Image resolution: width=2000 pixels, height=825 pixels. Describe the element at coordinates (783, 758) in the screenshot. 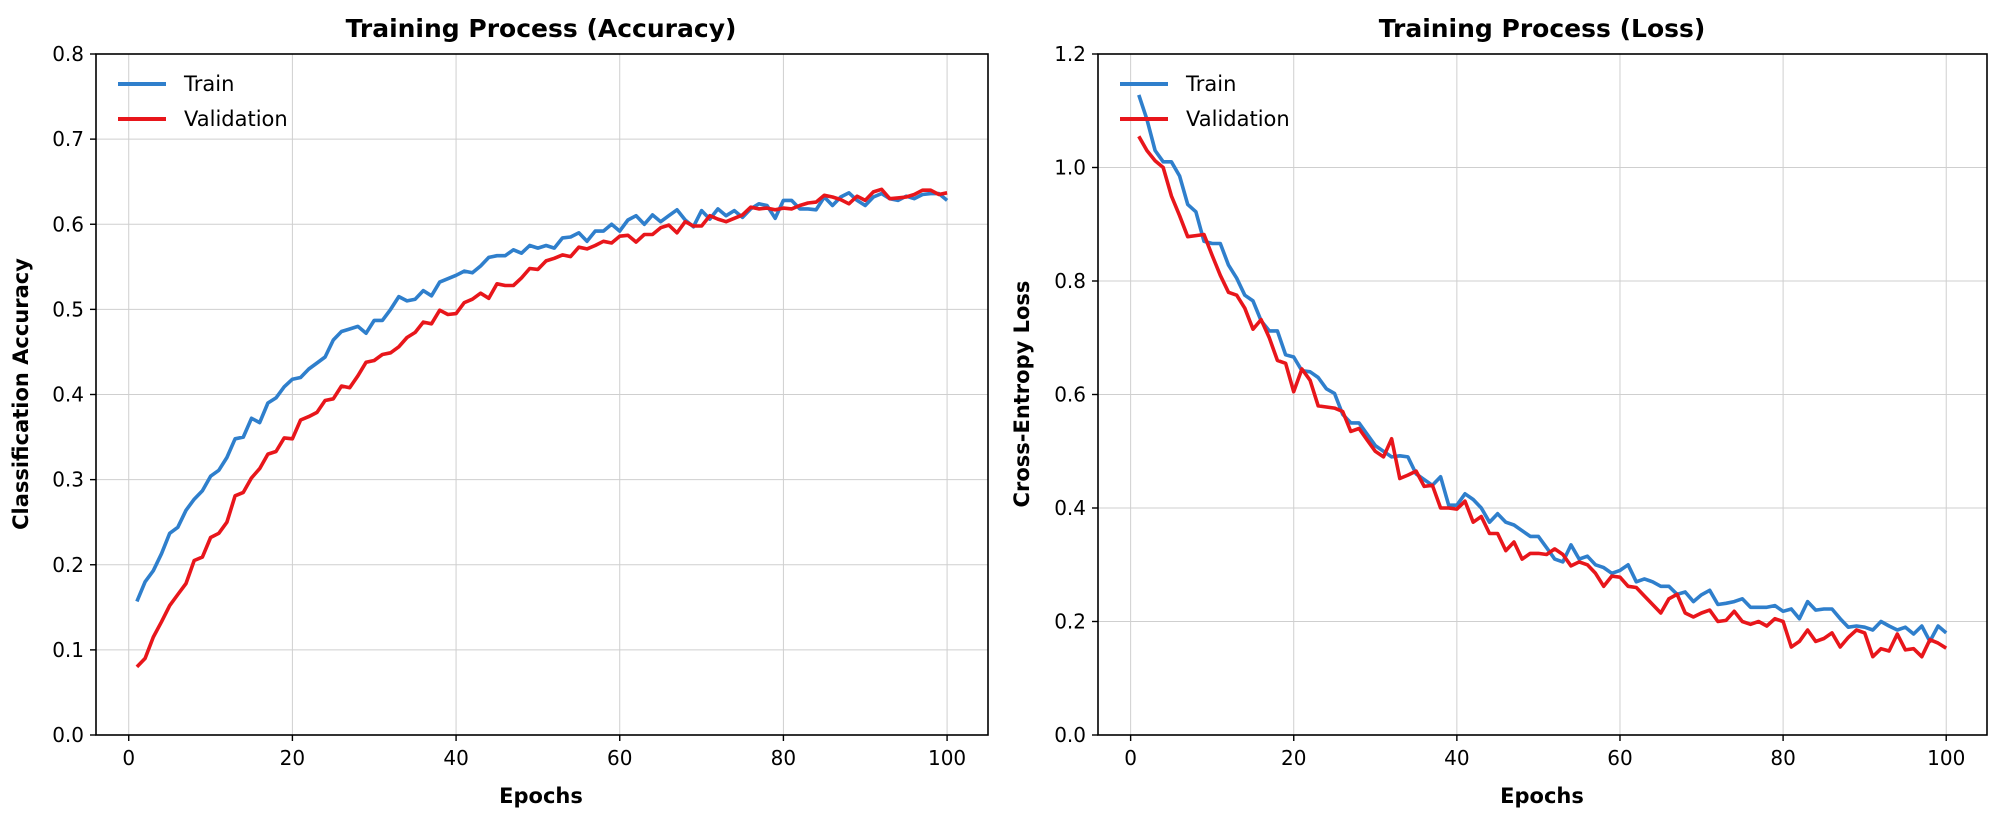

I see `accuracy-x-tick-label: 80` at that location.